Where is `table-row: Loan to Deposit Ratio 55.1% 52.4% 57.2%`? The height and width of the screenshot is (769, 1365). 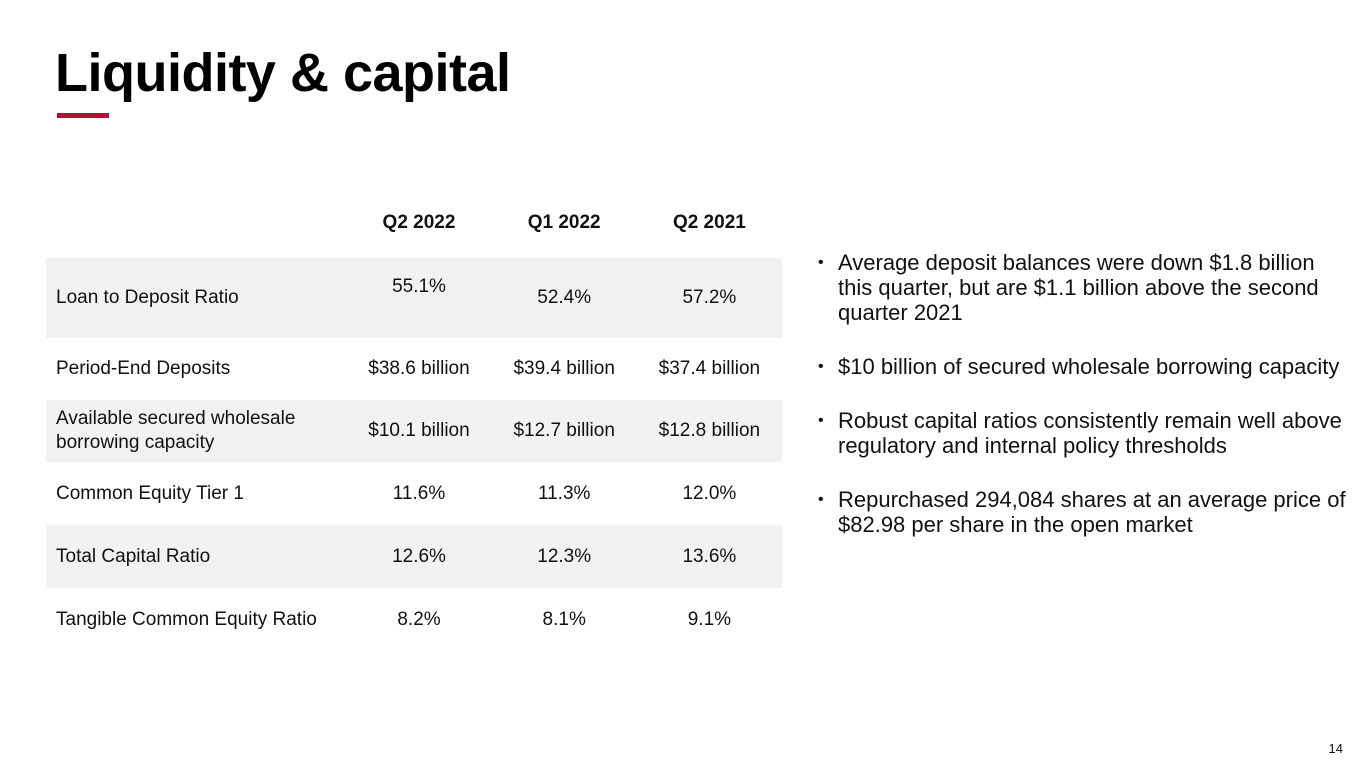 table-row: Loan to Deposit Ratio 55.1% 52.4% 57.2% is located at coordinates (414, 298).